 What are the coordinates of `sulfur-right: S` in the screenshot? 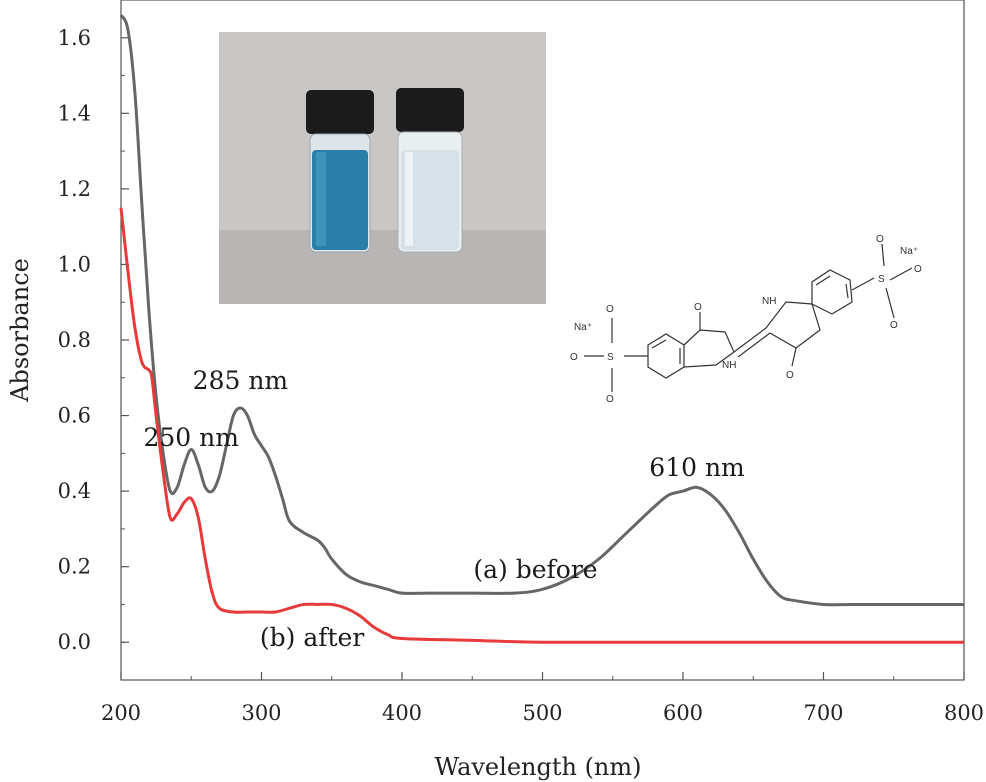 It's located at (881, 279).